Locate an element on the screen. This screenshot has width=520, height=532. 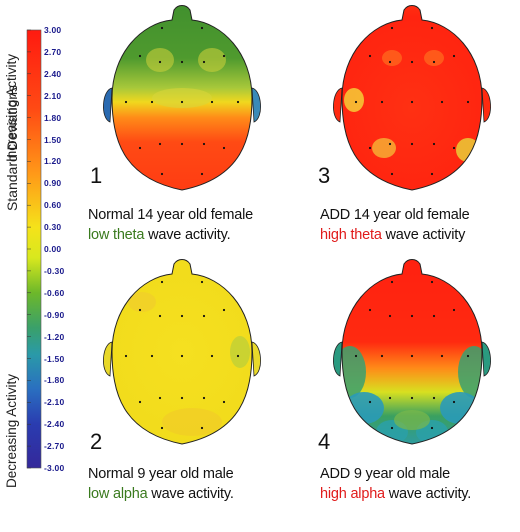
caption-4-line2: high alpha wave activity. is located at coordinates (395, 494).